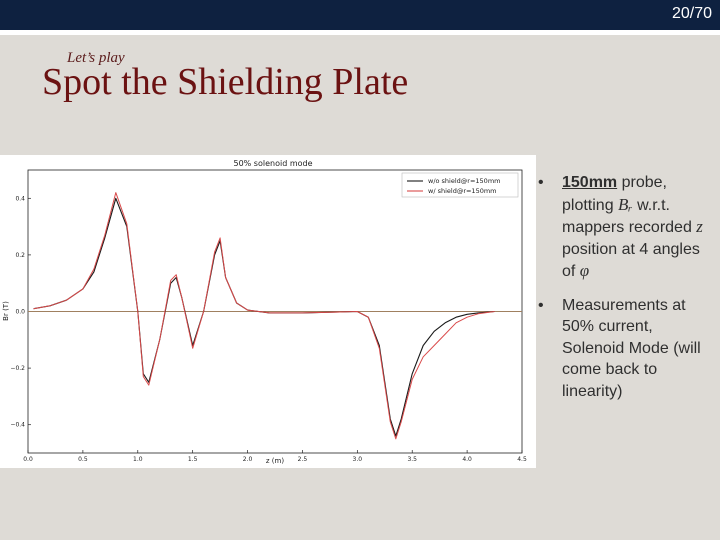 The width and height of the screenshot is (720, 540). I want to click on y-tick-label: 0.2, so click(20, 255).